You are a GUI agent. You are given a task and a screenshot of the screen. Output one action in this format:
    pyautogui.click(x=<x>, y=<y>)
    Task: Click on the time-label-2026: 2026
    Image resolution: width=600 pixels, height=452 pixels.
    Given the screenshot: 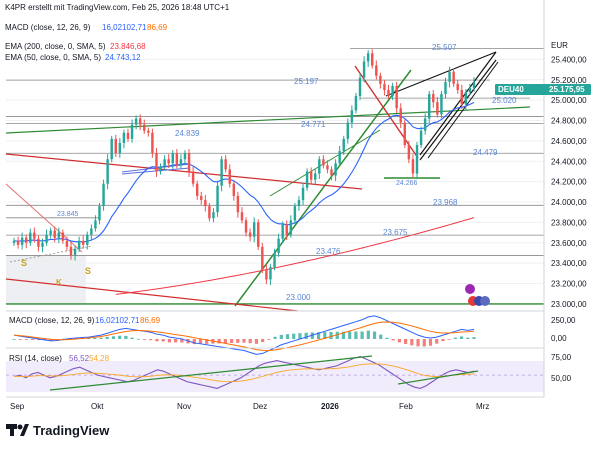 What is the action you would take?
    pyautogui.click(x=330, y=406)
    